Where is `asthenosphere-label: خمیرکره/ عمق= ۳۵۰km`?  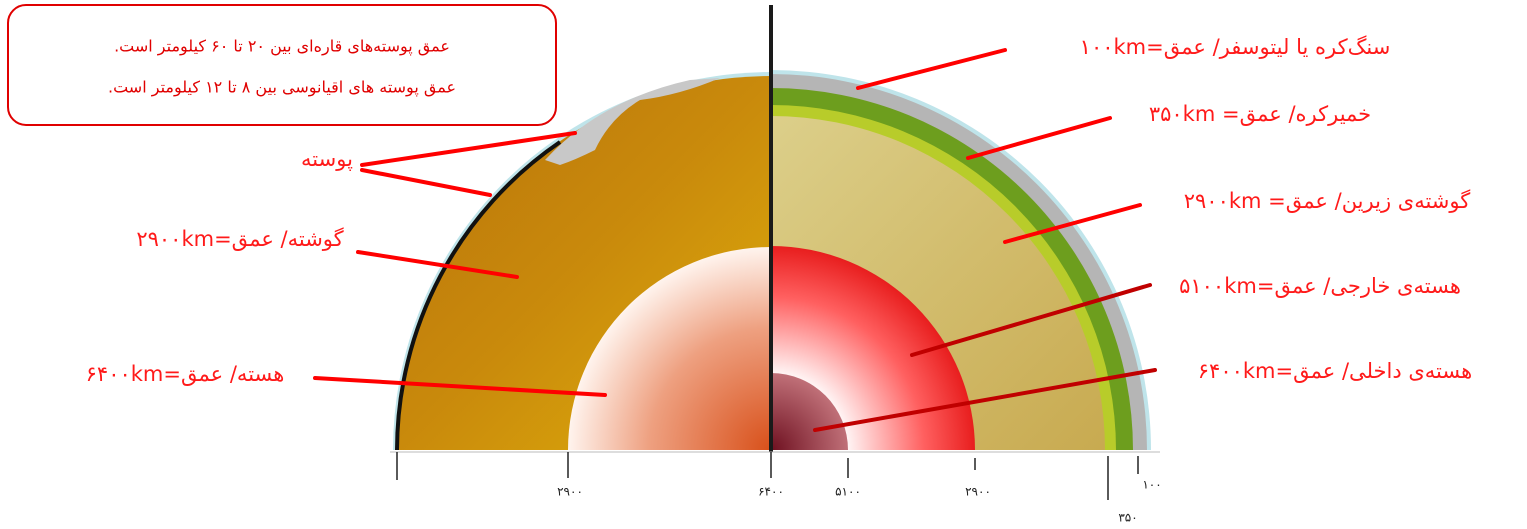 asthenosphere-label: خمیرکره/ عمق= ۳۵۰km is located at coordinates (1260, 114).